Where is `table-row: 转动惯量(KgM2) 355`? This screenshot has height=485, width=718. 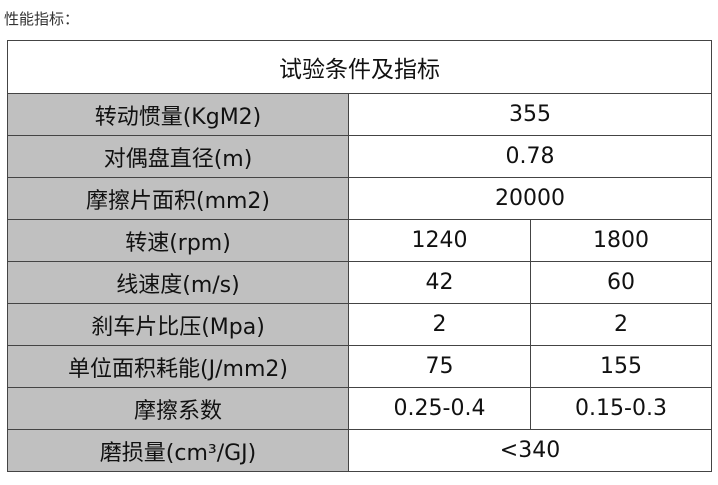 table-row: 转动惯量(KgM2) 355 is located at coordinates (359, 114).